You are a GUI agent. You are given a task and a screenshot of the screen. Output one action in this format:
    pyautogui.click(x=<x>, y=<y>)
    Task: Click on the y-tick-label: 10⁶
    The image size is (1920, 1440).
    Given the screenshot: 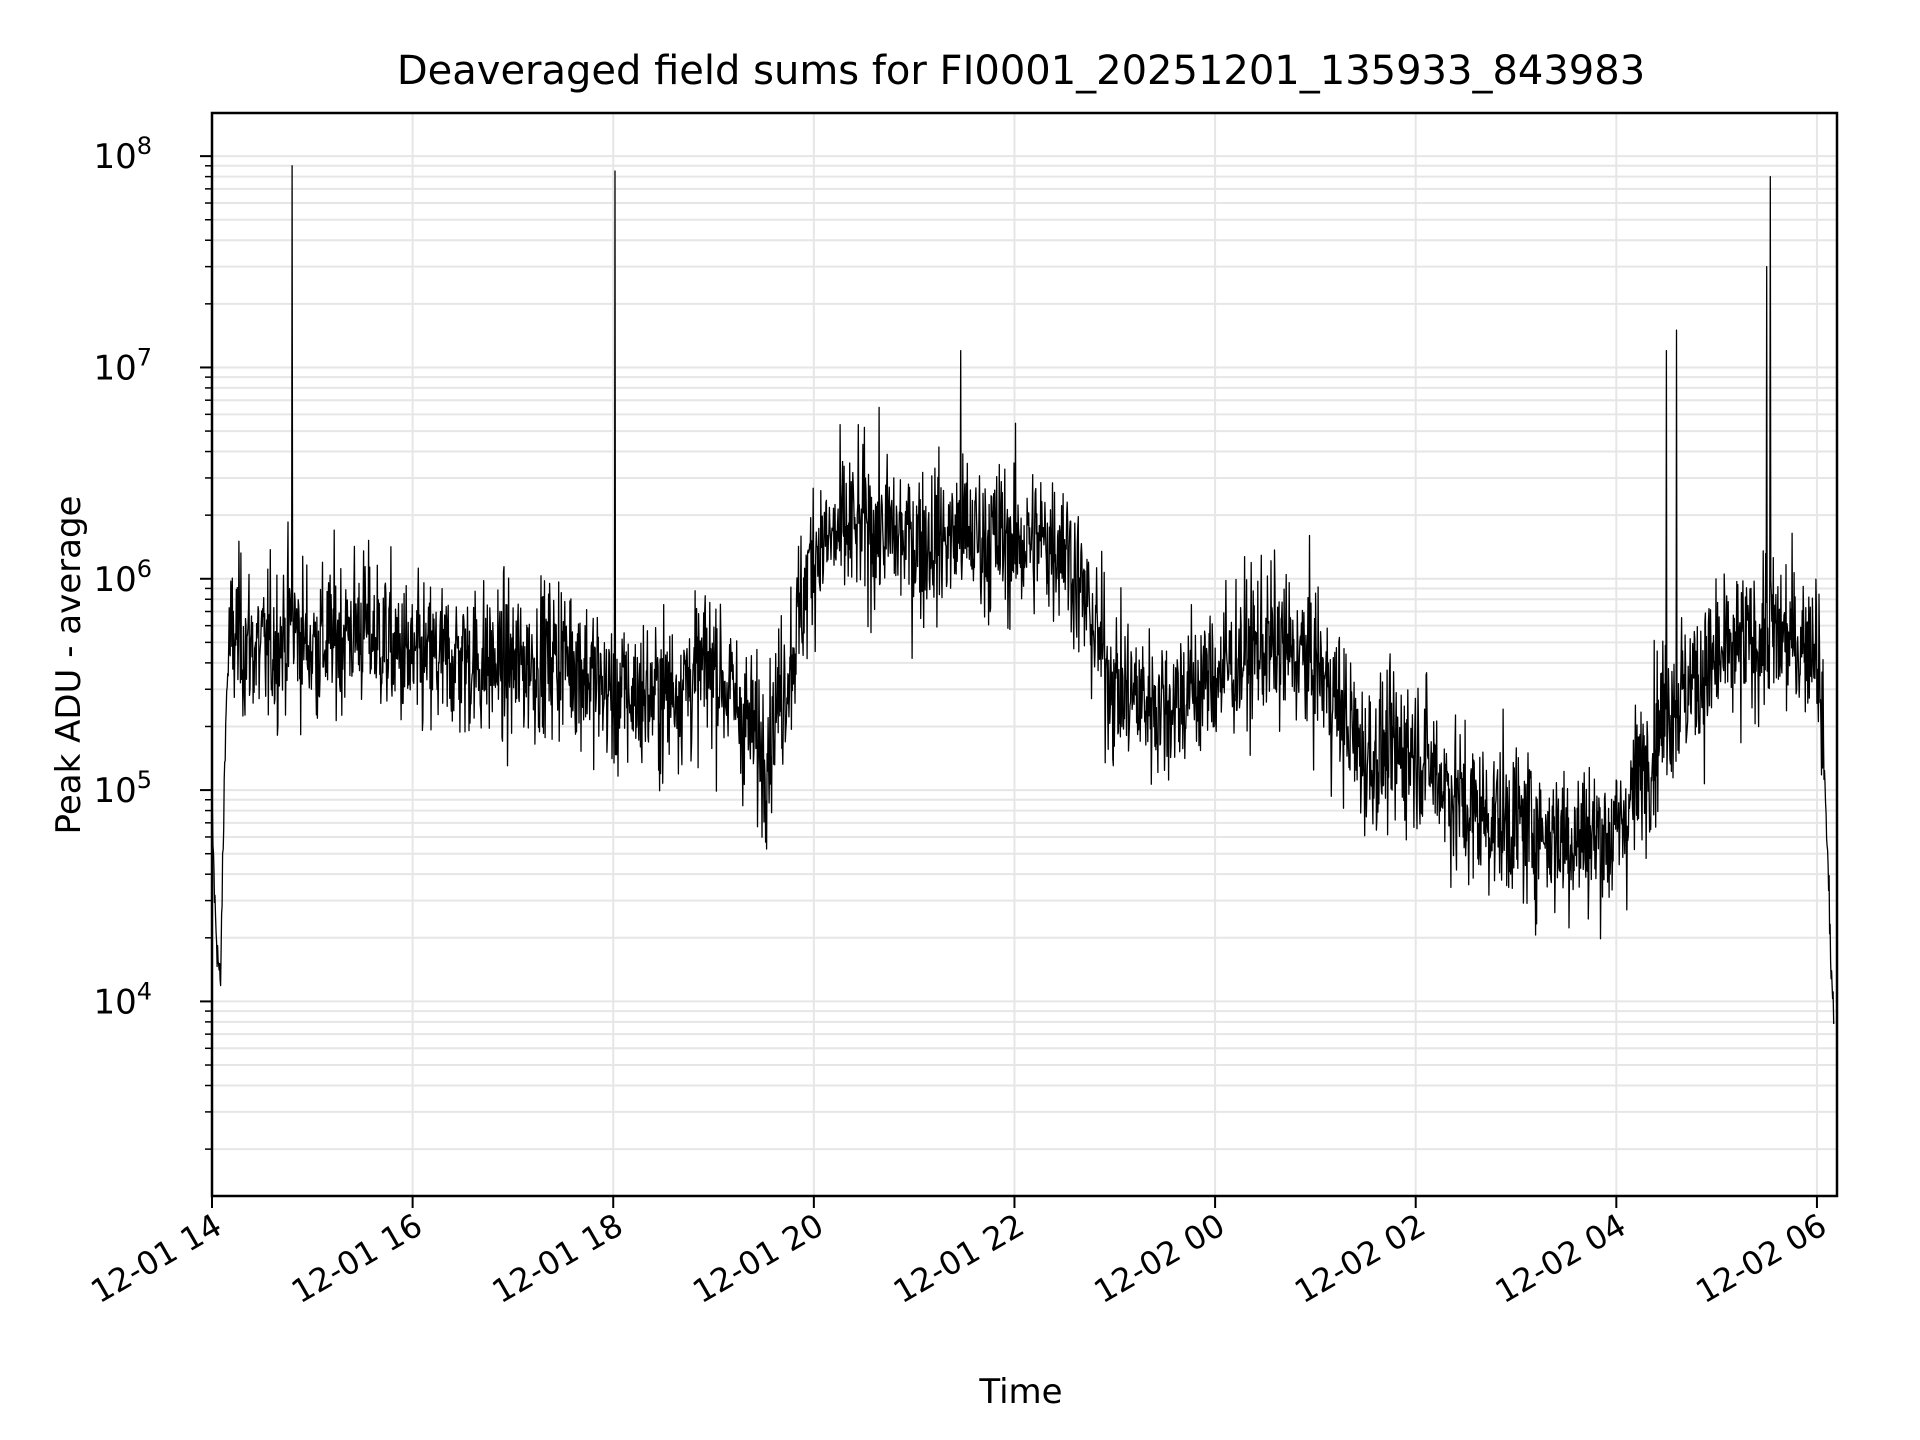 What is the action you would take?
    pyautogui.click(x=122, y=577)
    